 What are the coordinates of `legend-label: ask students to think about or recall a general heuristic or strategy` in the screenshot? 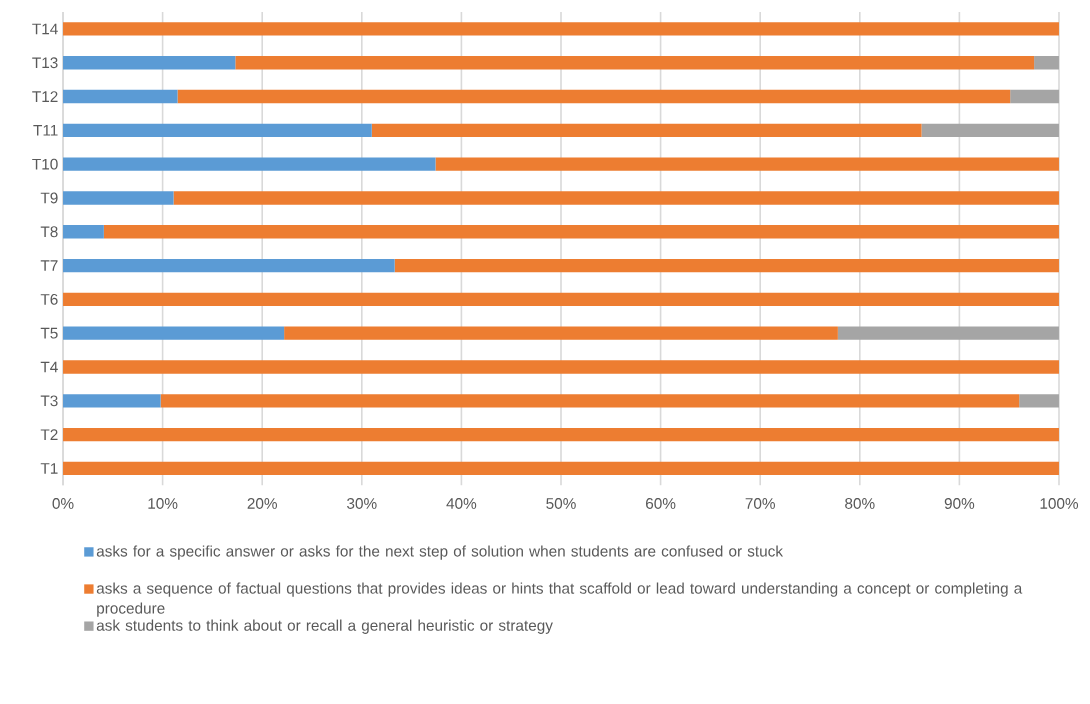 It's located at (324, 626).